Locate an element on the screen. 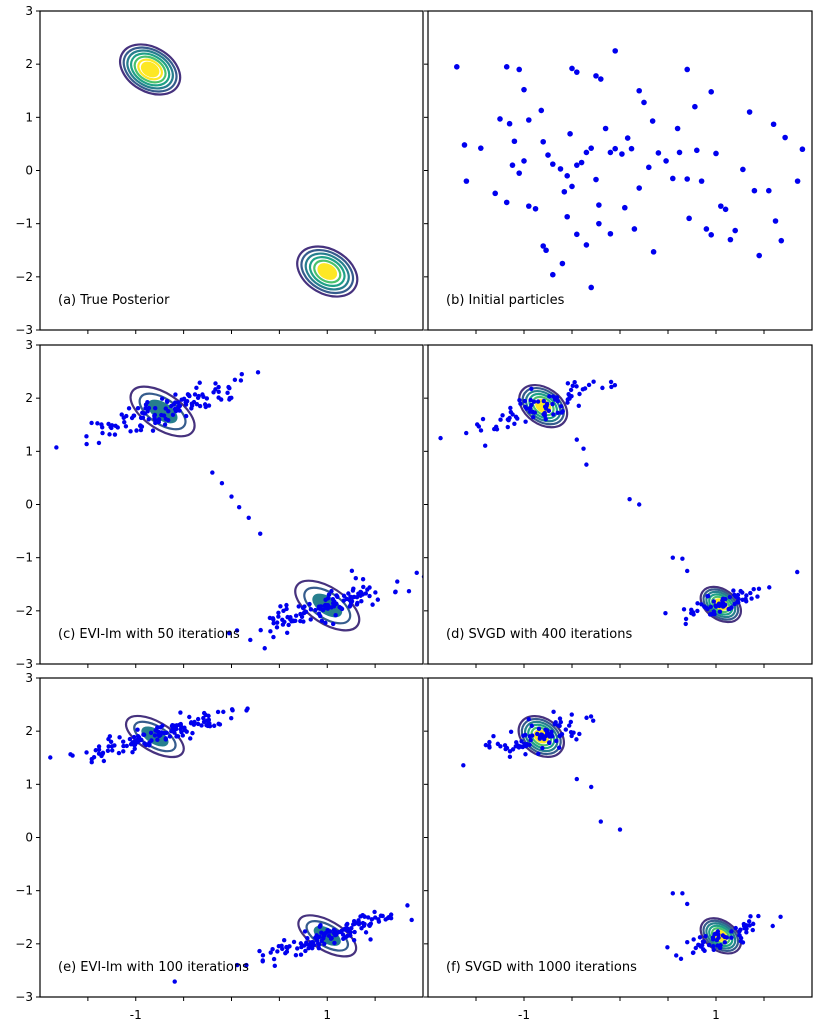 Image resolution: width=830 pixels, height=1029 pixels. contour-level is located at coordinates (150, 69).